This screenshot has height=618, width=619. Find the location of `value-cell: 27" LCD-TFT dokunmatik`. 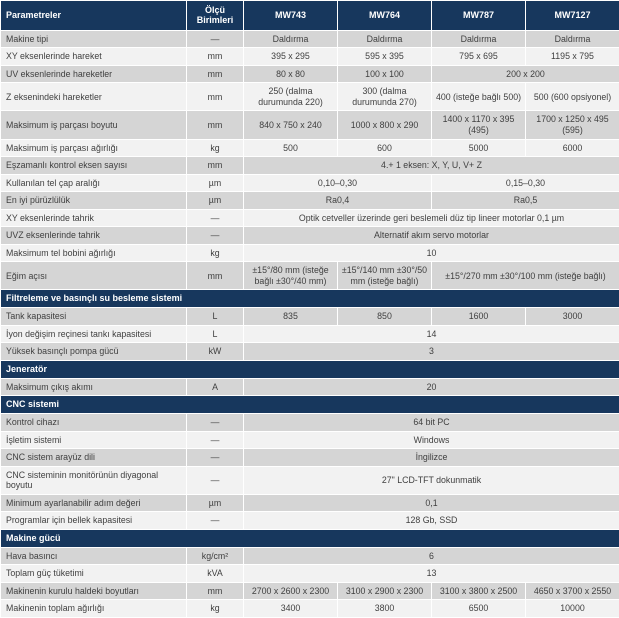

value-cell: 27" LCD-TFT dokunmatik is located at coordinates (431, 480).